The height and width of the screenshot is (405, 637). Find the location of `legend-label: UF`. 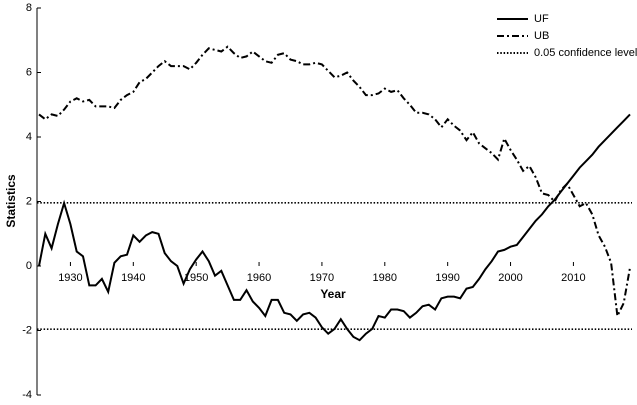

legend-label: UF is located at coordinates (541, 19).